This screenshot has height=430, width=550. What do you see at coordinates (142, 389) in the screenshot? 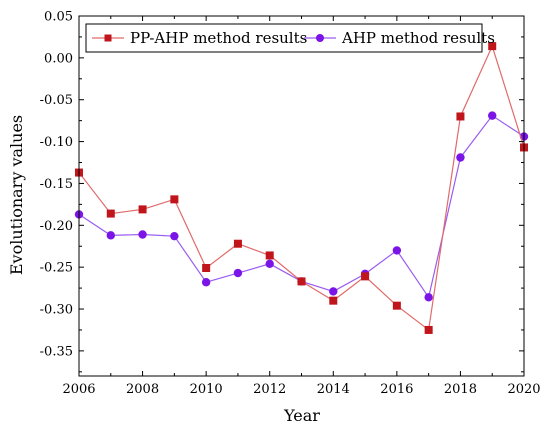
I see `x-tick-label: 2008` at bounding box center [142, 389].